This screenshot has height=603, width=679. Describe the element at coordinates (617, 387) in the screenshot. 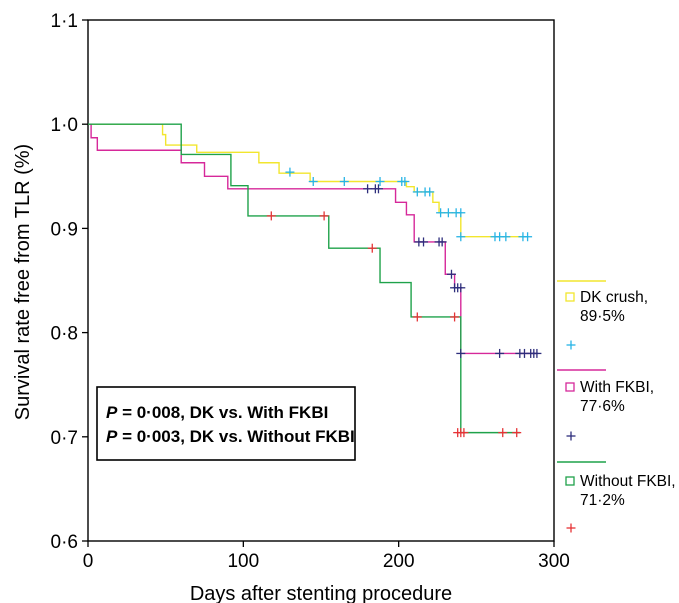

I see `legend-label-with-fkbi-1: With FKBI,` at that location.